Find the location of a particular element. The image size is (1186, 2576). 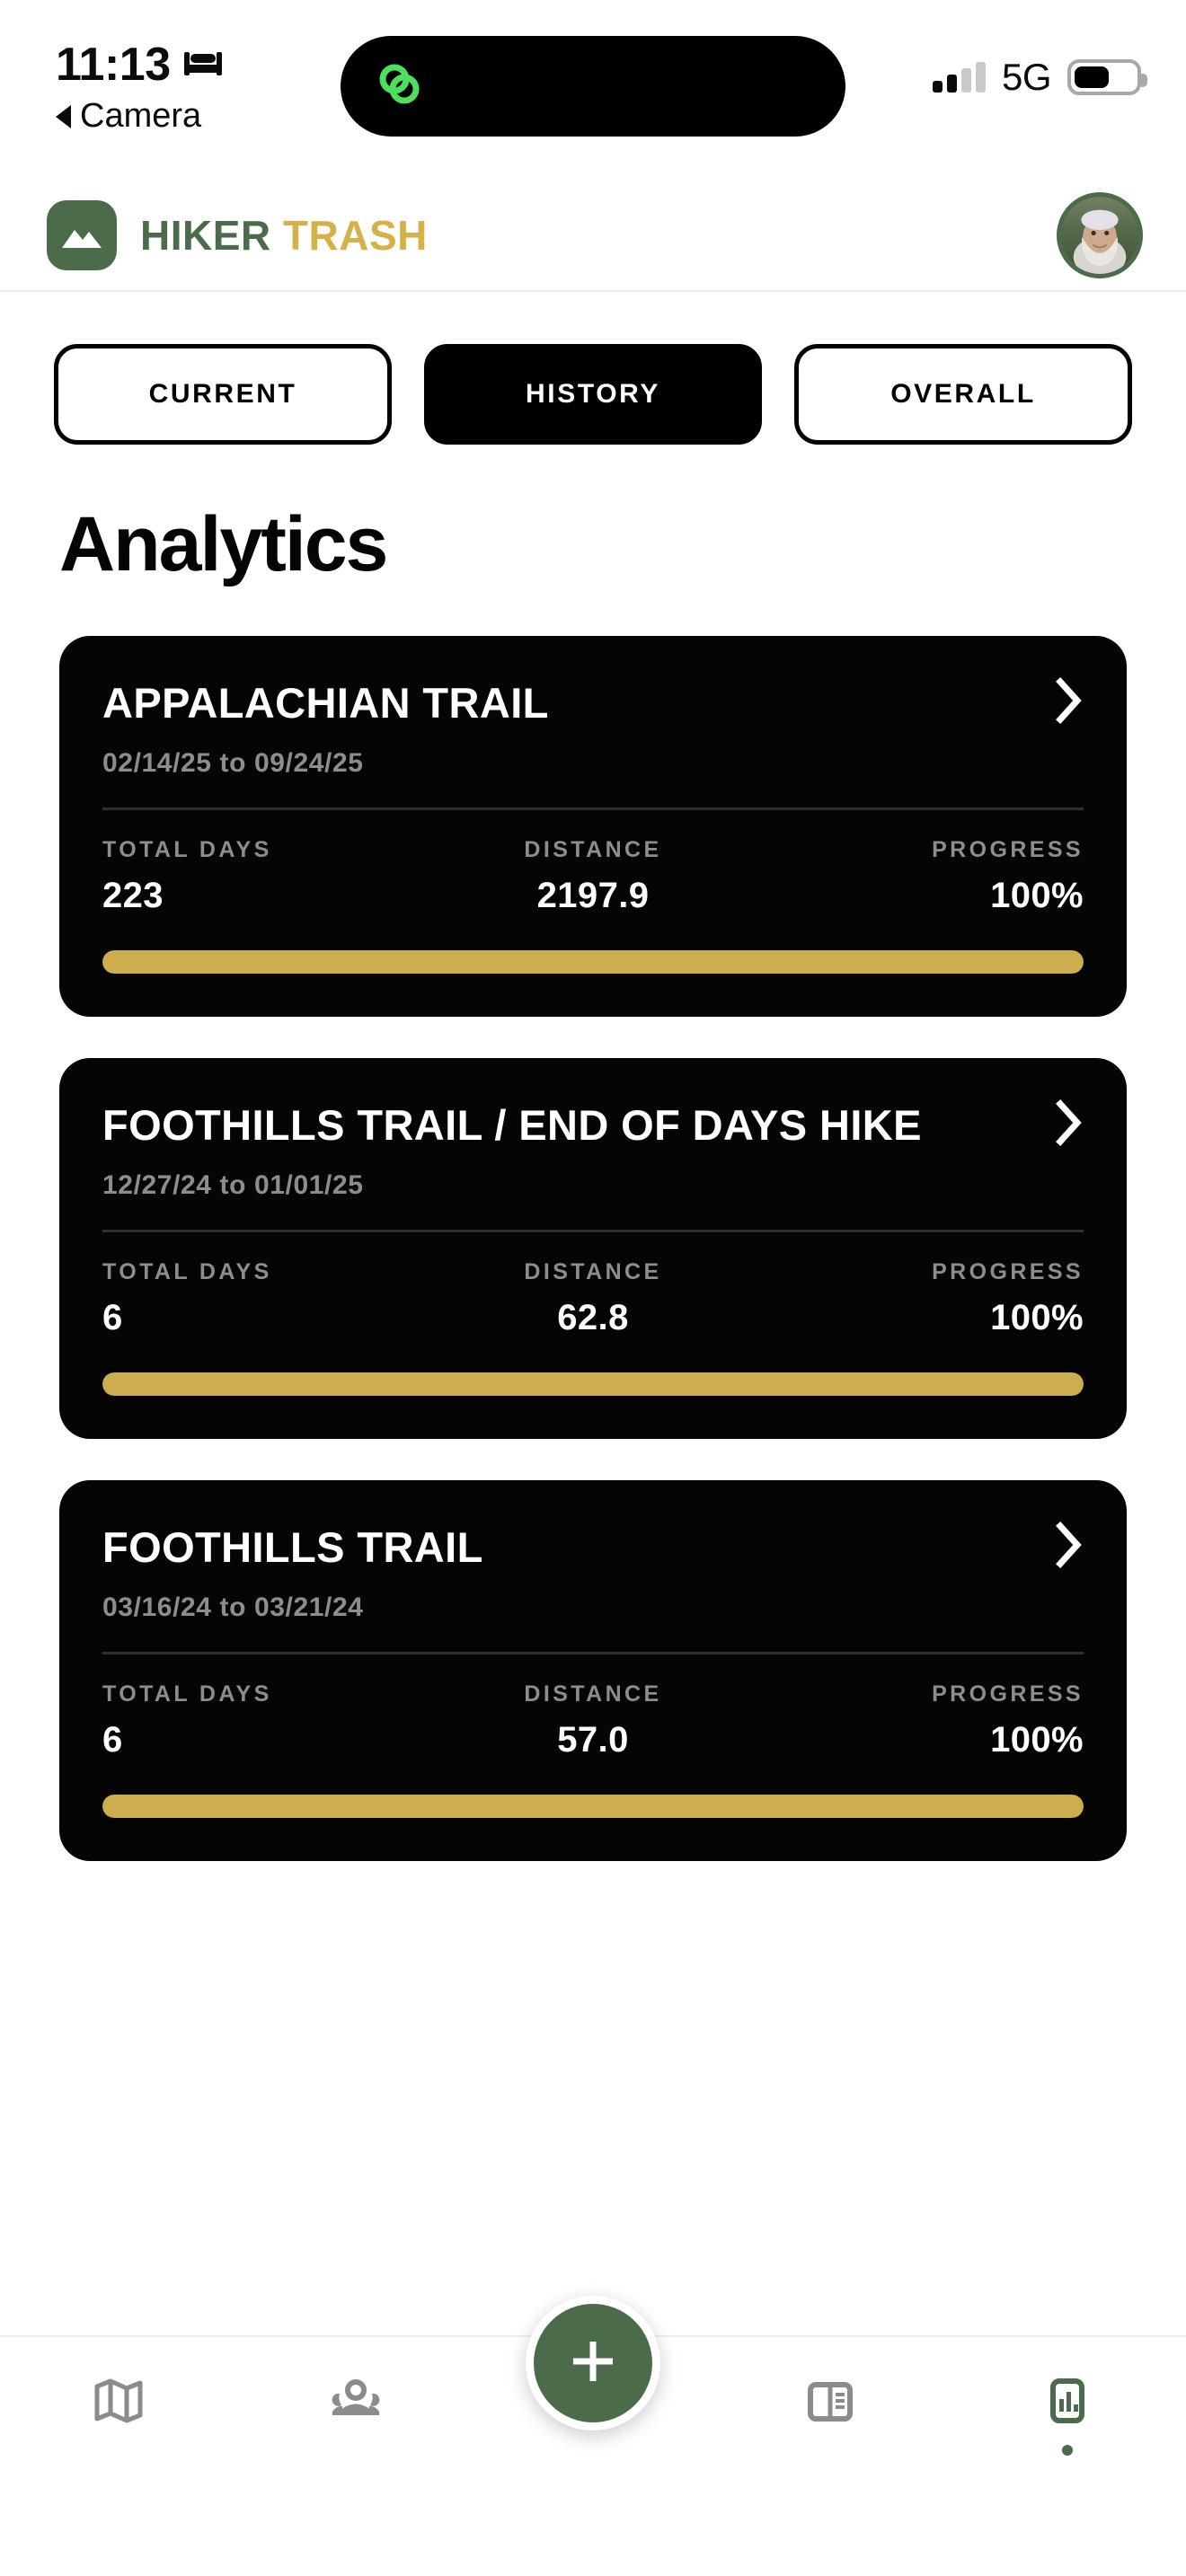

dynamic-island is located at coordinates (593, 86).